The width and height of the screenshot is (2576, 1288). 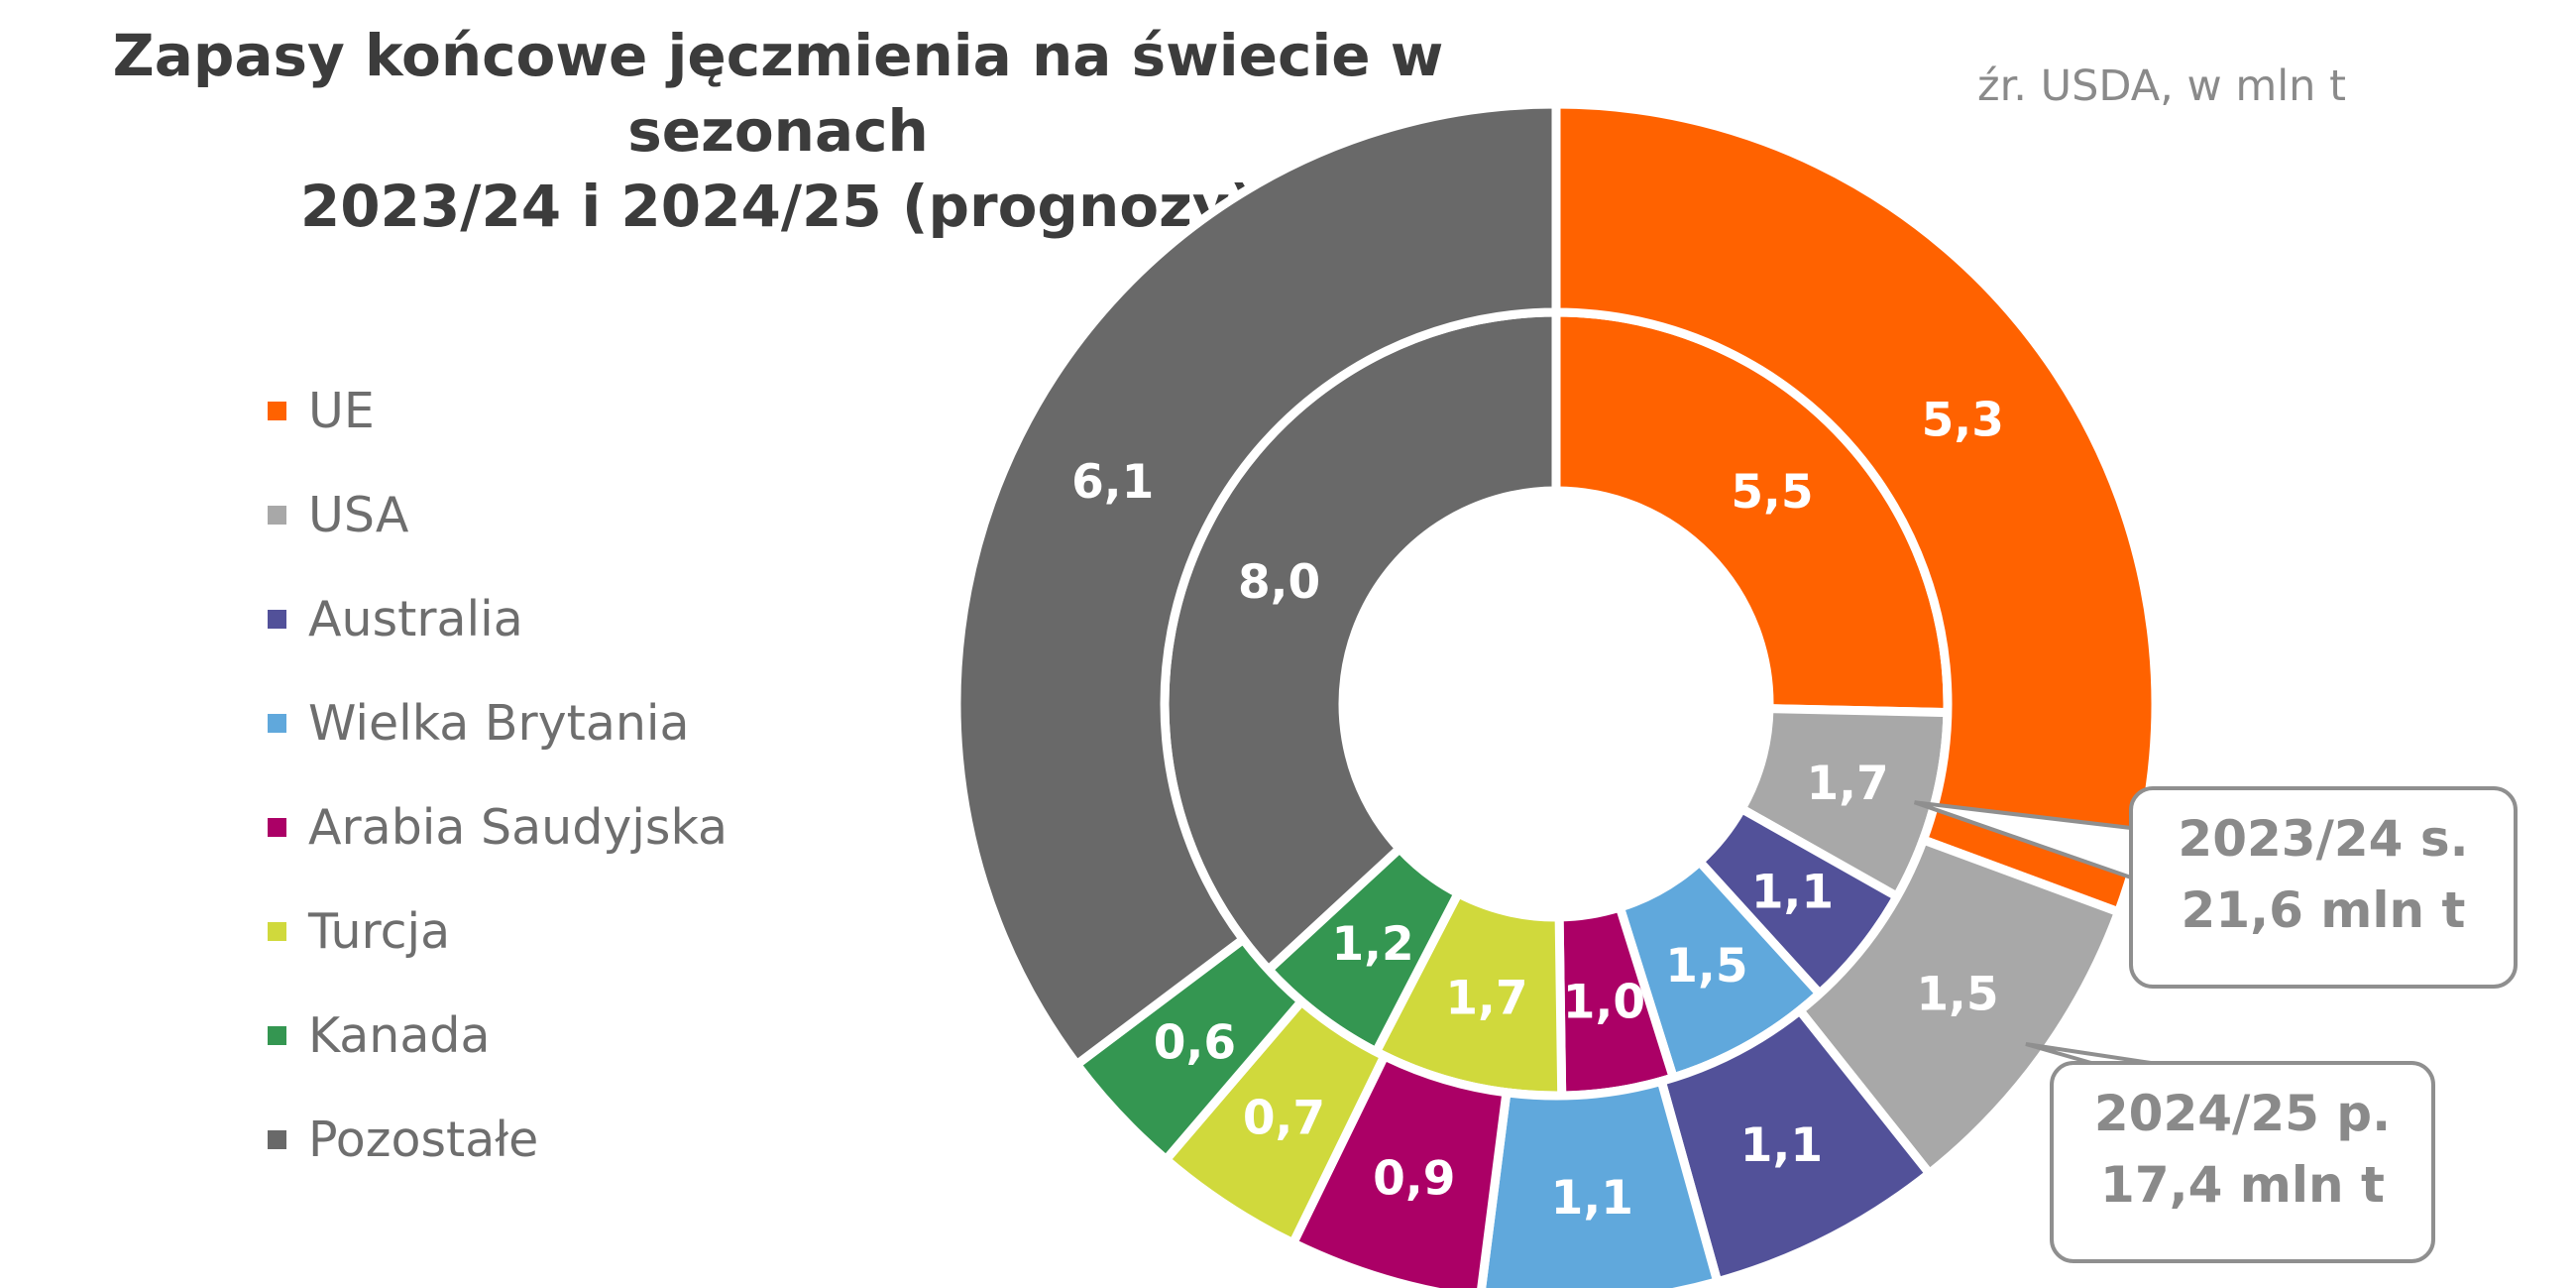 What do you see at coordinates (1195, 1043) in the screenshot?
I see `outer-ring-value-label-kanada: 0,6` at bounding box center [1195, 1043].